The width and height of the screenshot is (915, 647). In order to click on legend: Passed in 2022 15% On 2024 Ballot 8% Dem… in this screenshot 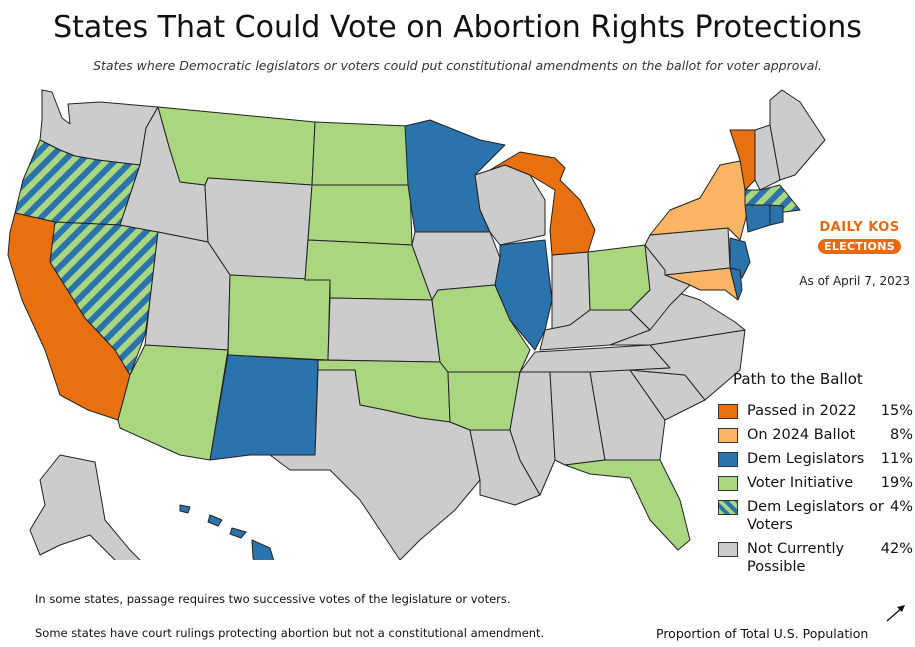, I will do `click(815, 492)`.